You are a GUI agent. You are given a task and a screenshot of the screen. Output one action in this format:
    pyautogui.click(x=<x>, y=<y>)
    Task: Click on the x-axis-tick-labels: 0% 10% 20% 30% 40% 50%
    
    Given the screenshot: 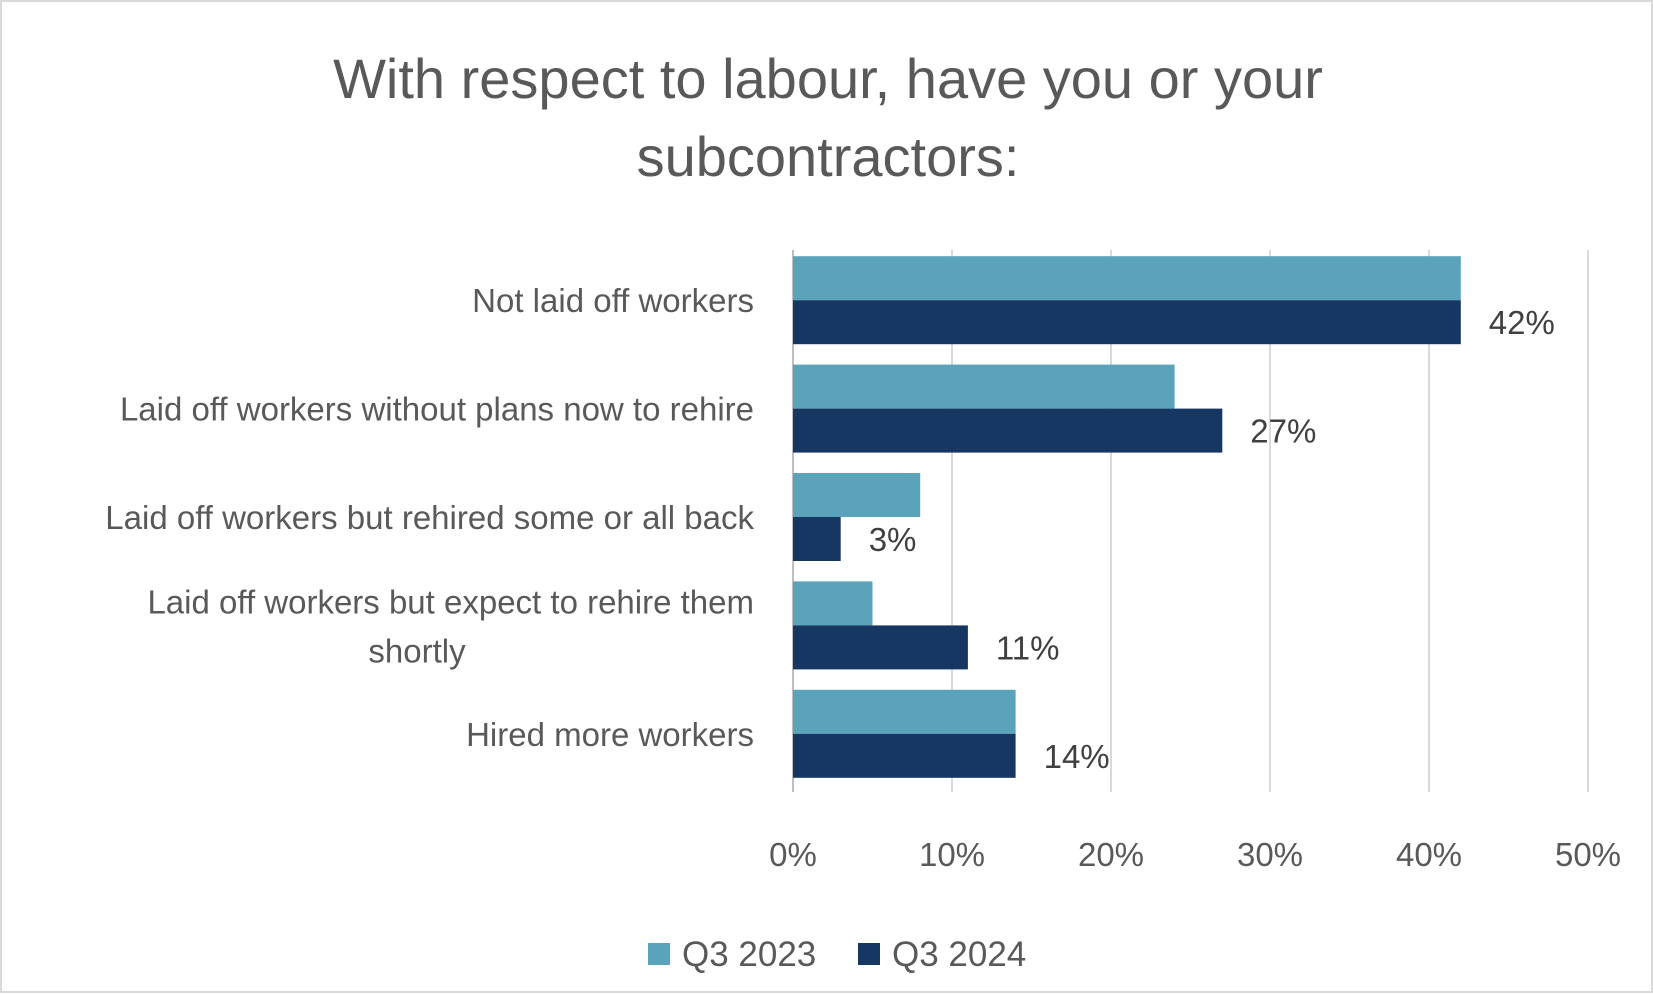 What is the action you would take?
    pyautogui.click(x=1195, y=854)
    